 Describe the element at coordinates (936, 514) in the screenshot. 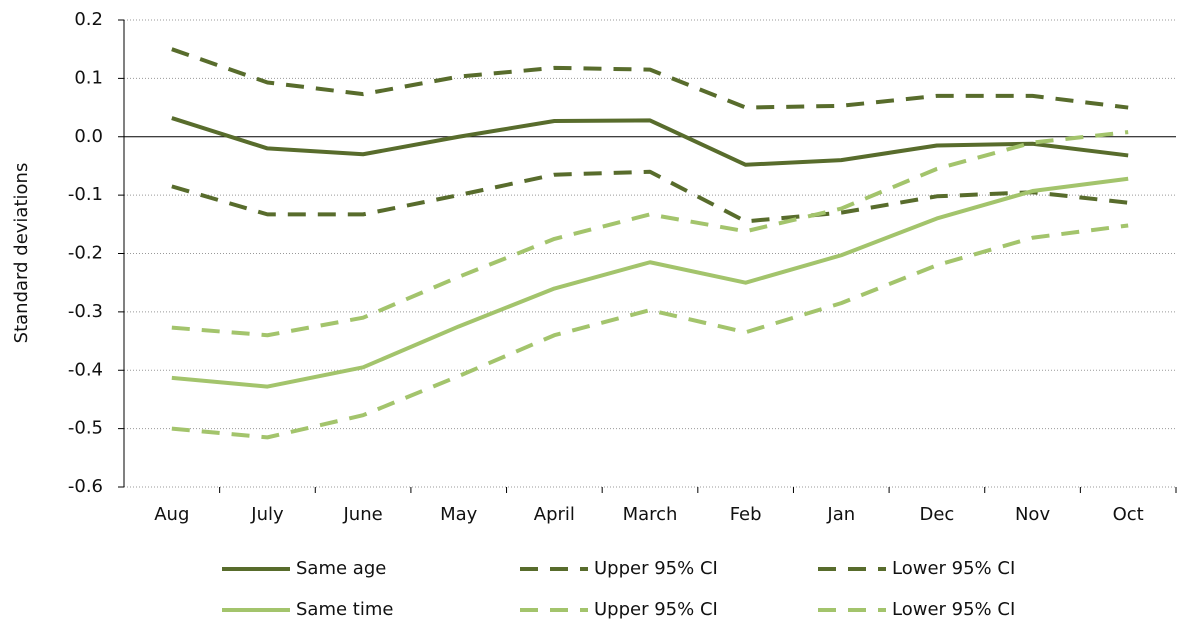

I see `x-tick-label: Dec` at that location.